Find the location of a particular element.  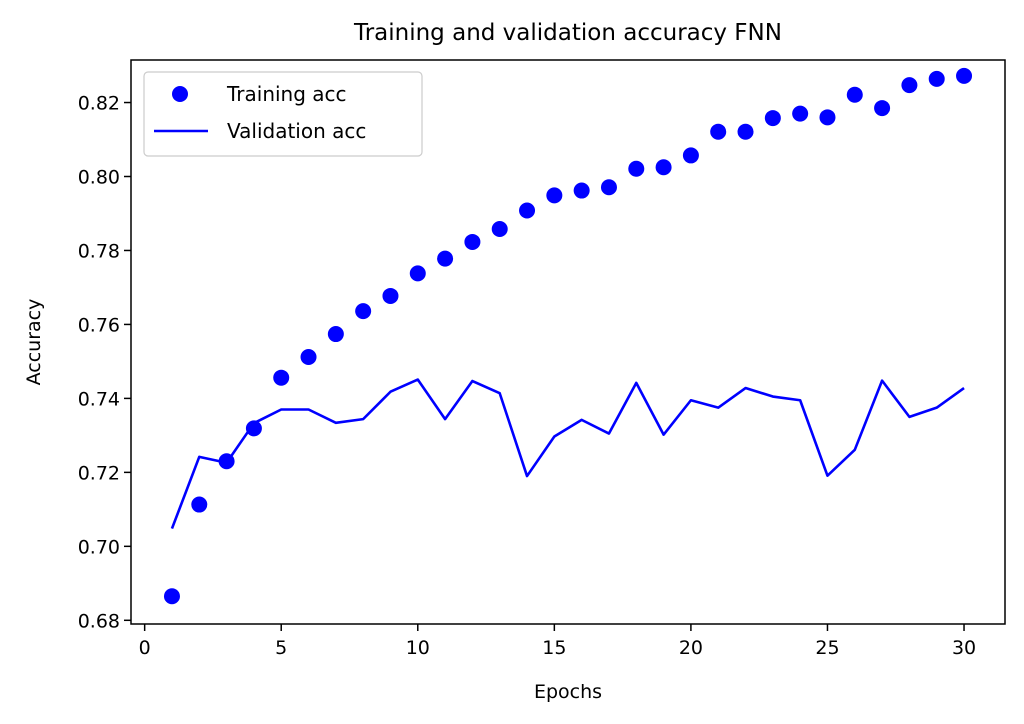

x-tick-label: 20 is located at coordinates (691, 648).